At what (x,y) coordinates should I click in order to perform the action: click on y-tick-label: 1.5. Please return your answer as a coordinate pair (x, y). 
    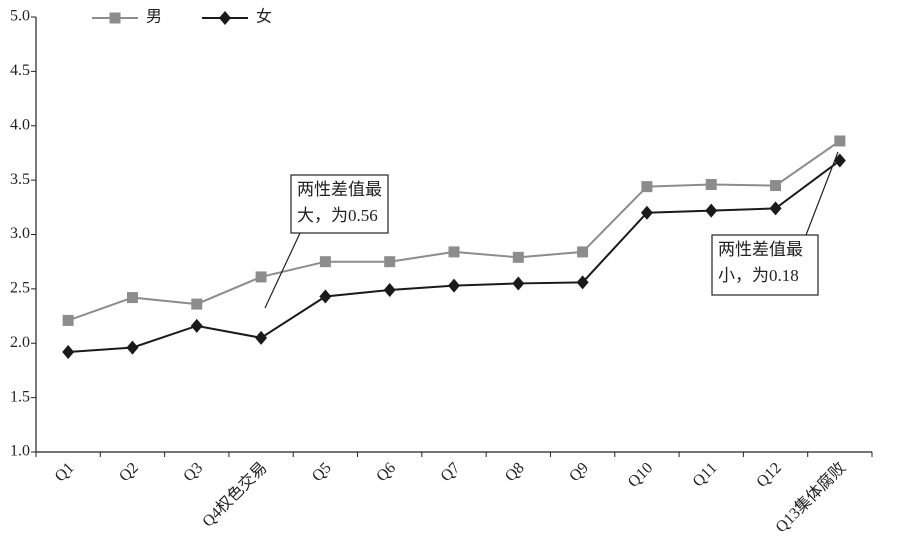
    Looking at the image, I should click on (20, 396).